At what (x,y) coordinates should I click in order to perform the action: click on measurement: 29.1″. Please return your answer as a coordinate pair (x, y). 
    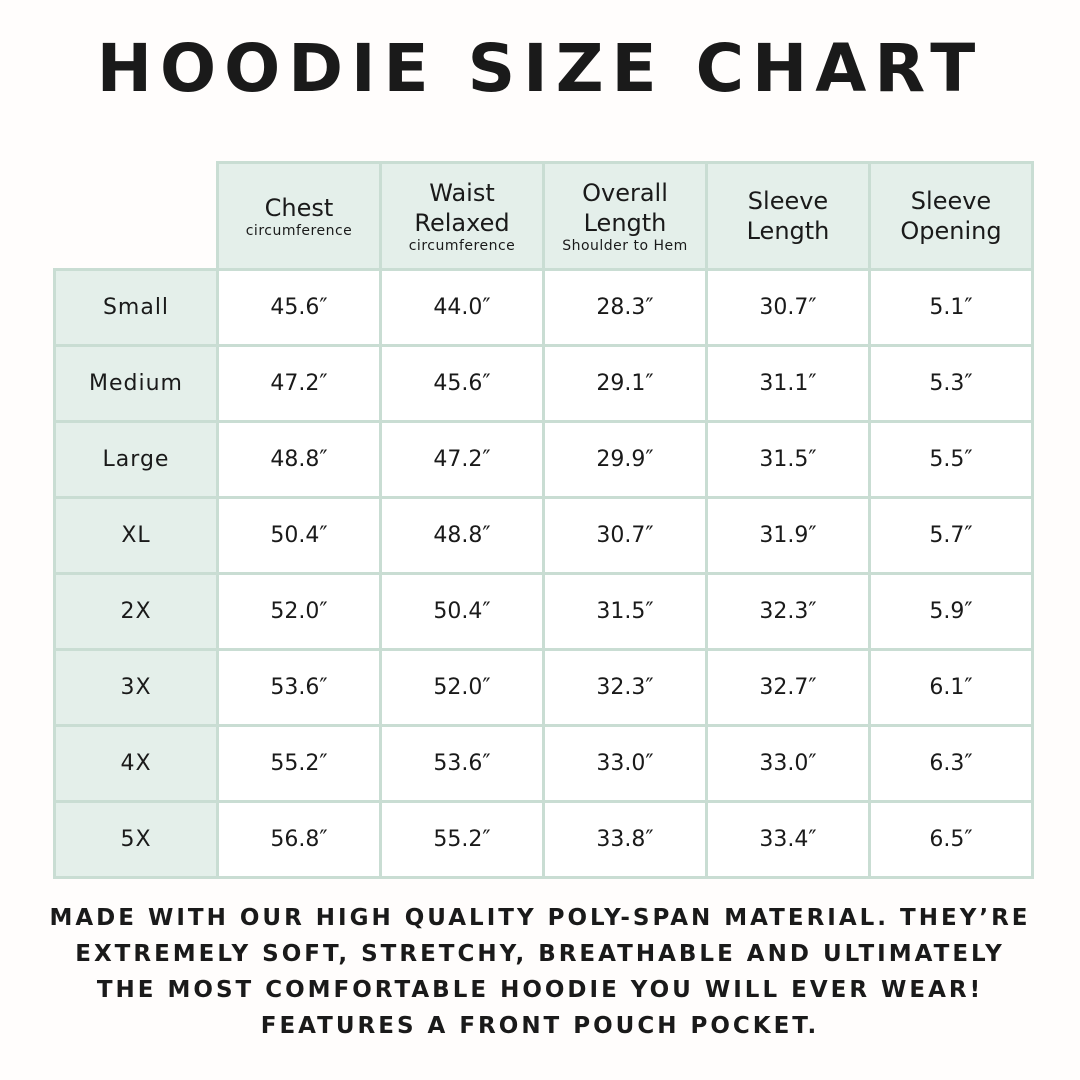
    Looking at the image, I should click on (625, 383).